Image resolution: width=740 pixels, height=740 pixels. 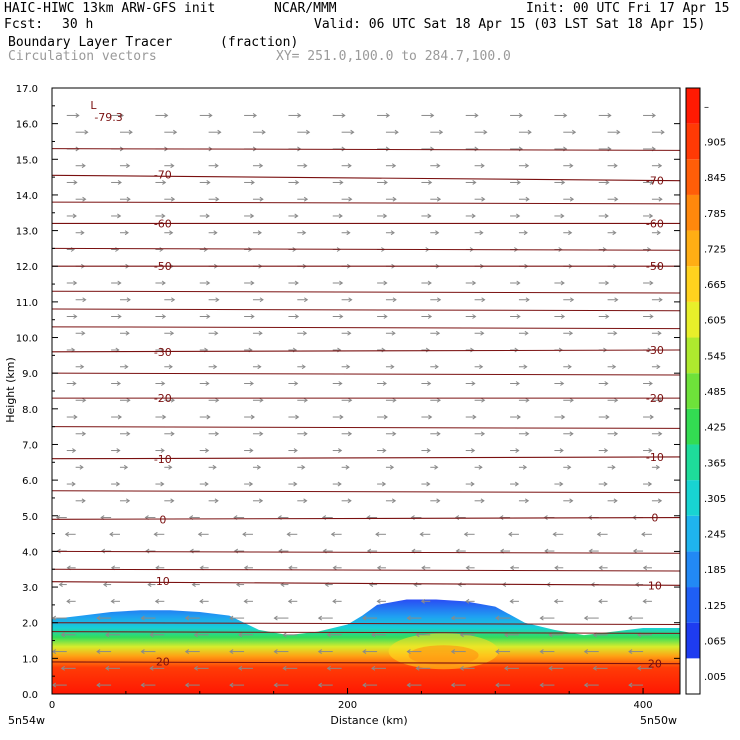 I want to click on cross-section-endpoints: XY= 251.0,100.0 to 284.7,100.0, so click(x=393, y=56).